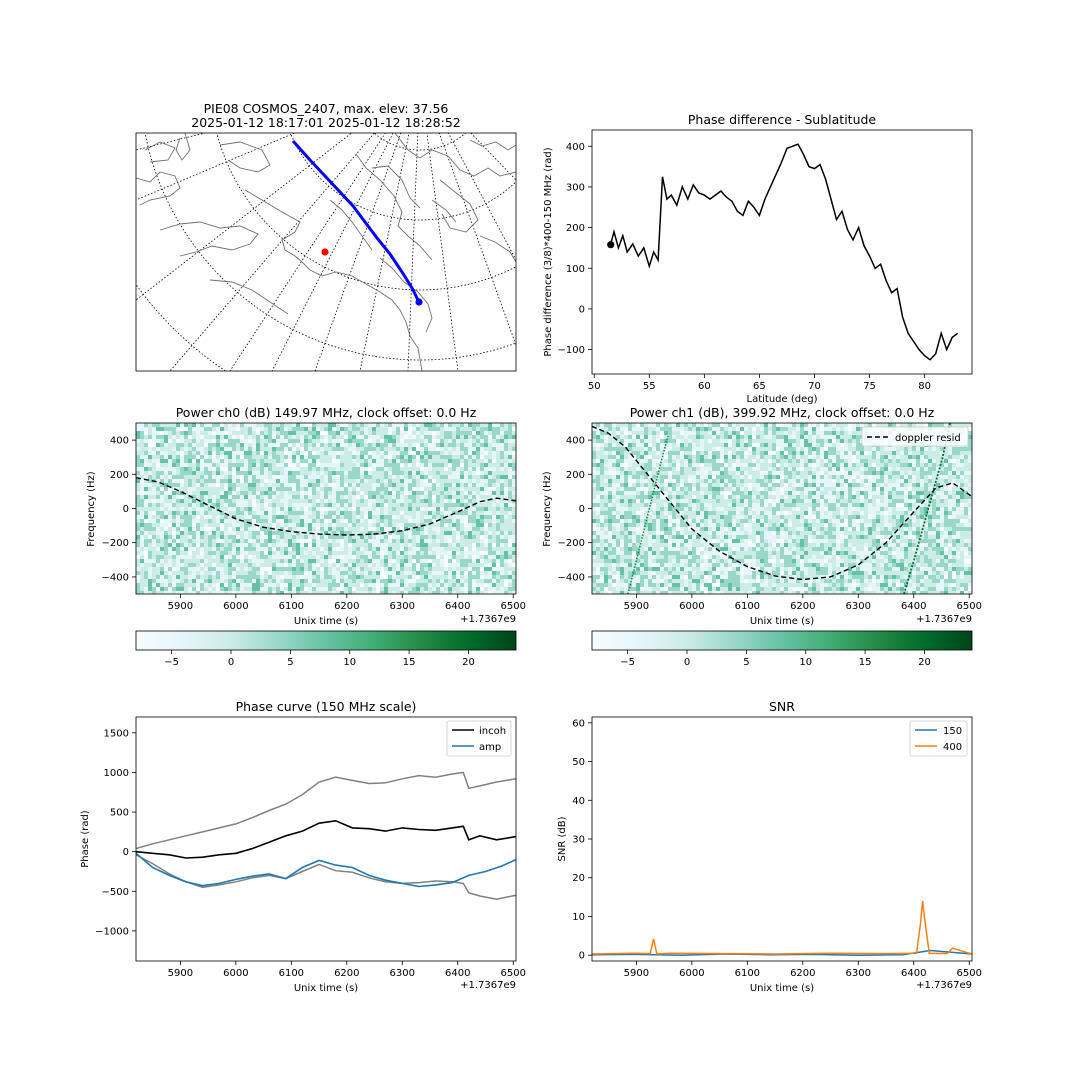  What do you see at coordinates (782, 649) in the screenshot?
I see `colorbar-ch1: −5 0 5 10 15 20` at bounding box center [782, 649].